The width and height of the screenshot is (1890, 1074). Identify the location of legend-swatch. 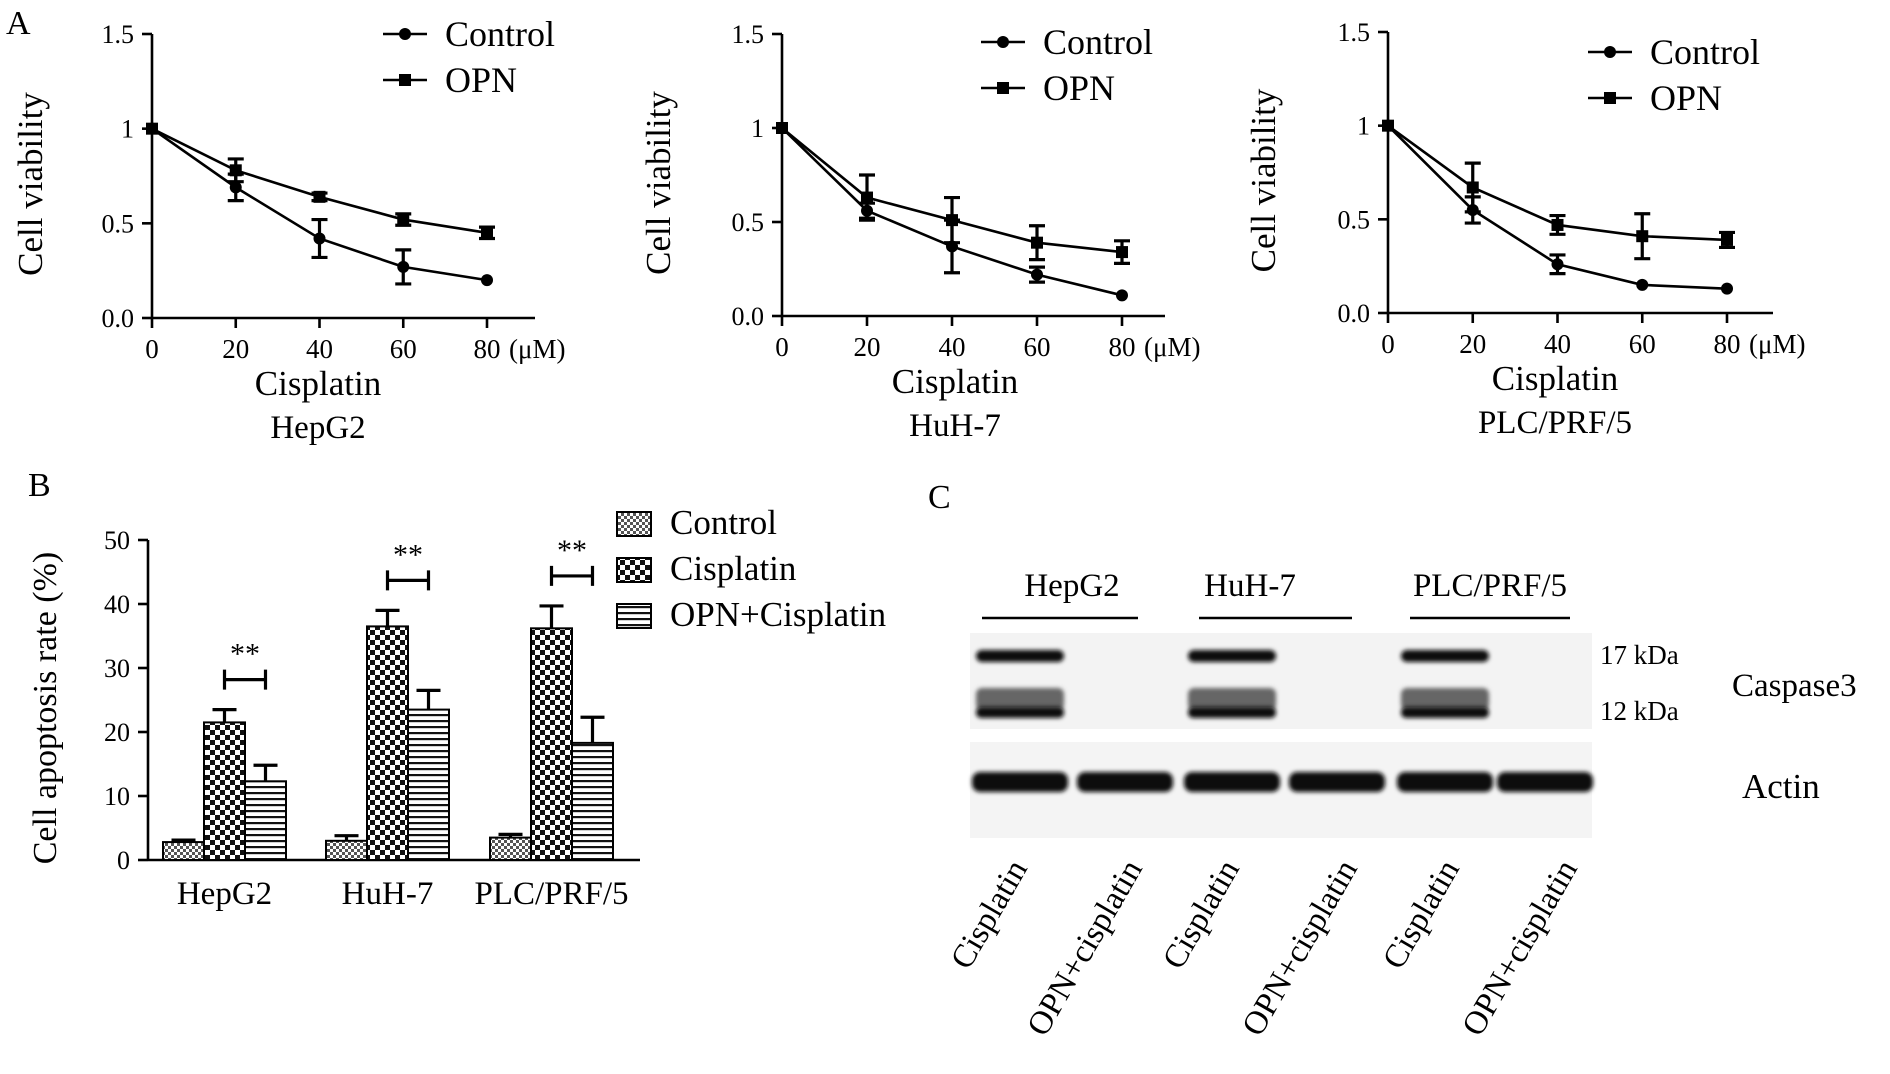
(634, 616).